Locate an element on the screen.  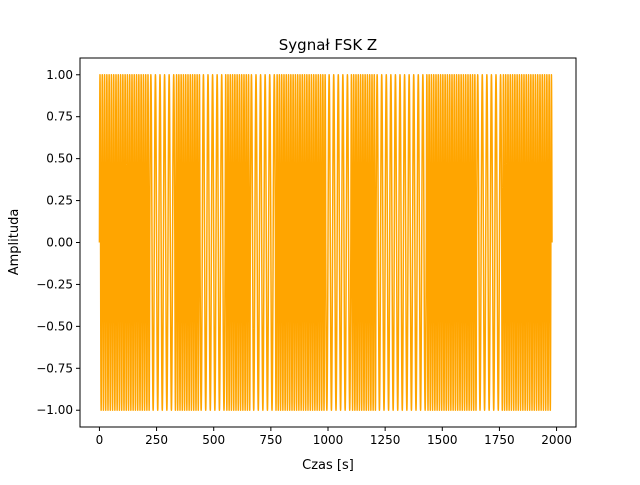
x-tick-label: 1000 is located at coordinates (328, 440).